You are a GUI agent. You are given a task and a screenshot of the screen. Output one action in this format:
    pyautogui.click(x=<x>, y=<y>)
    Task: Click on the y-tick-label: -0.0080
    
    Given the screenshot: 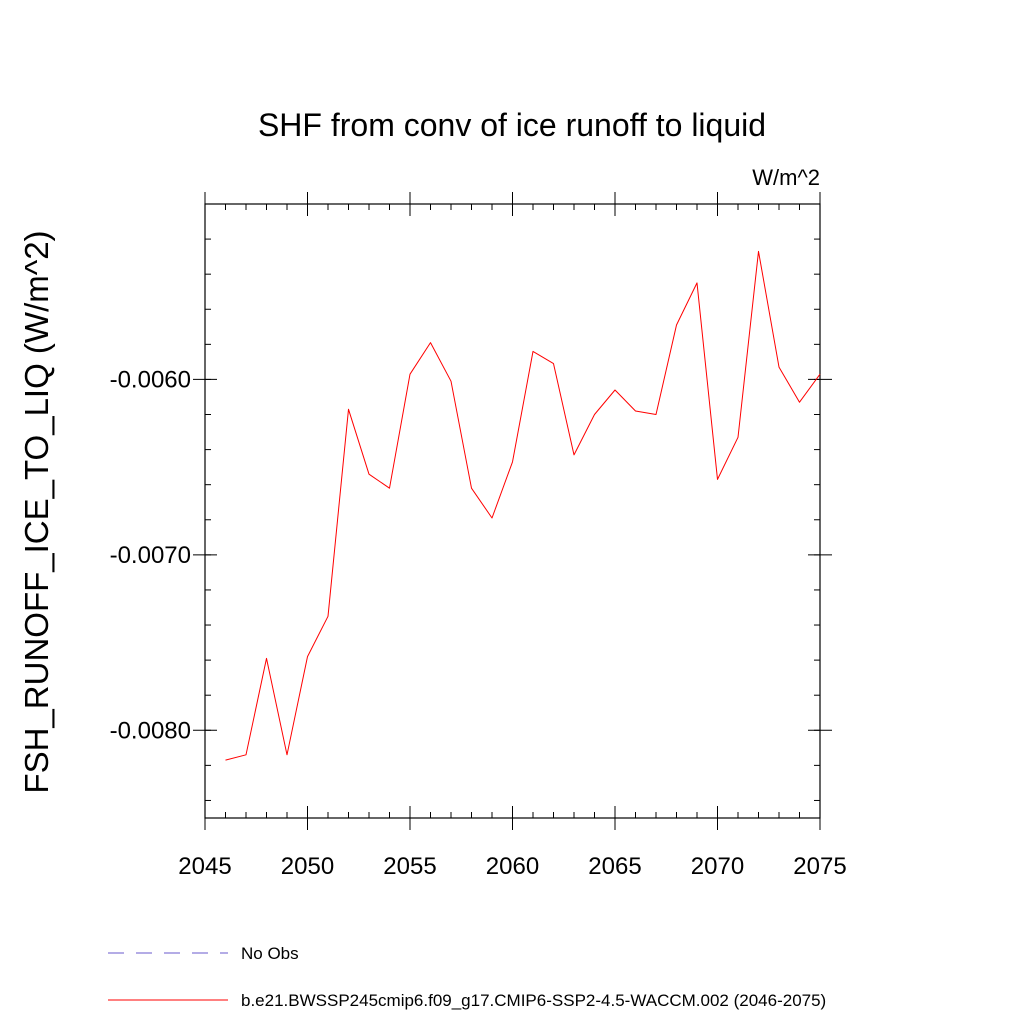 What is the action you would take?
    pyautogui.click(x=150, y=730)
    